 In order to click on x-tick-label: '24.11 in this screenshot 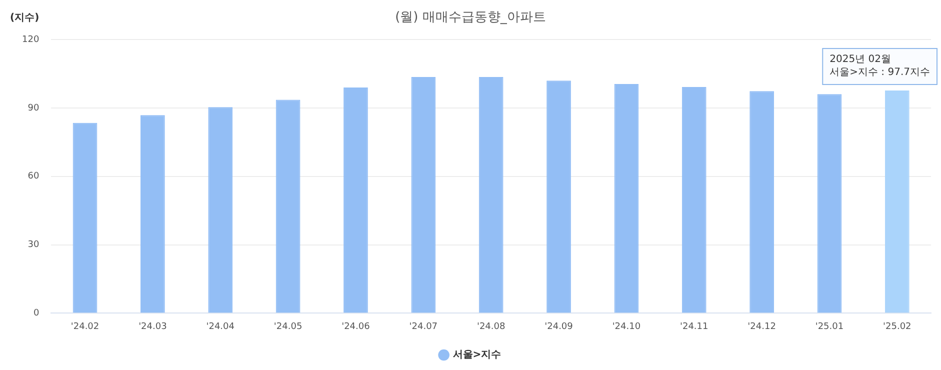, I will do `click(694, 327)`.